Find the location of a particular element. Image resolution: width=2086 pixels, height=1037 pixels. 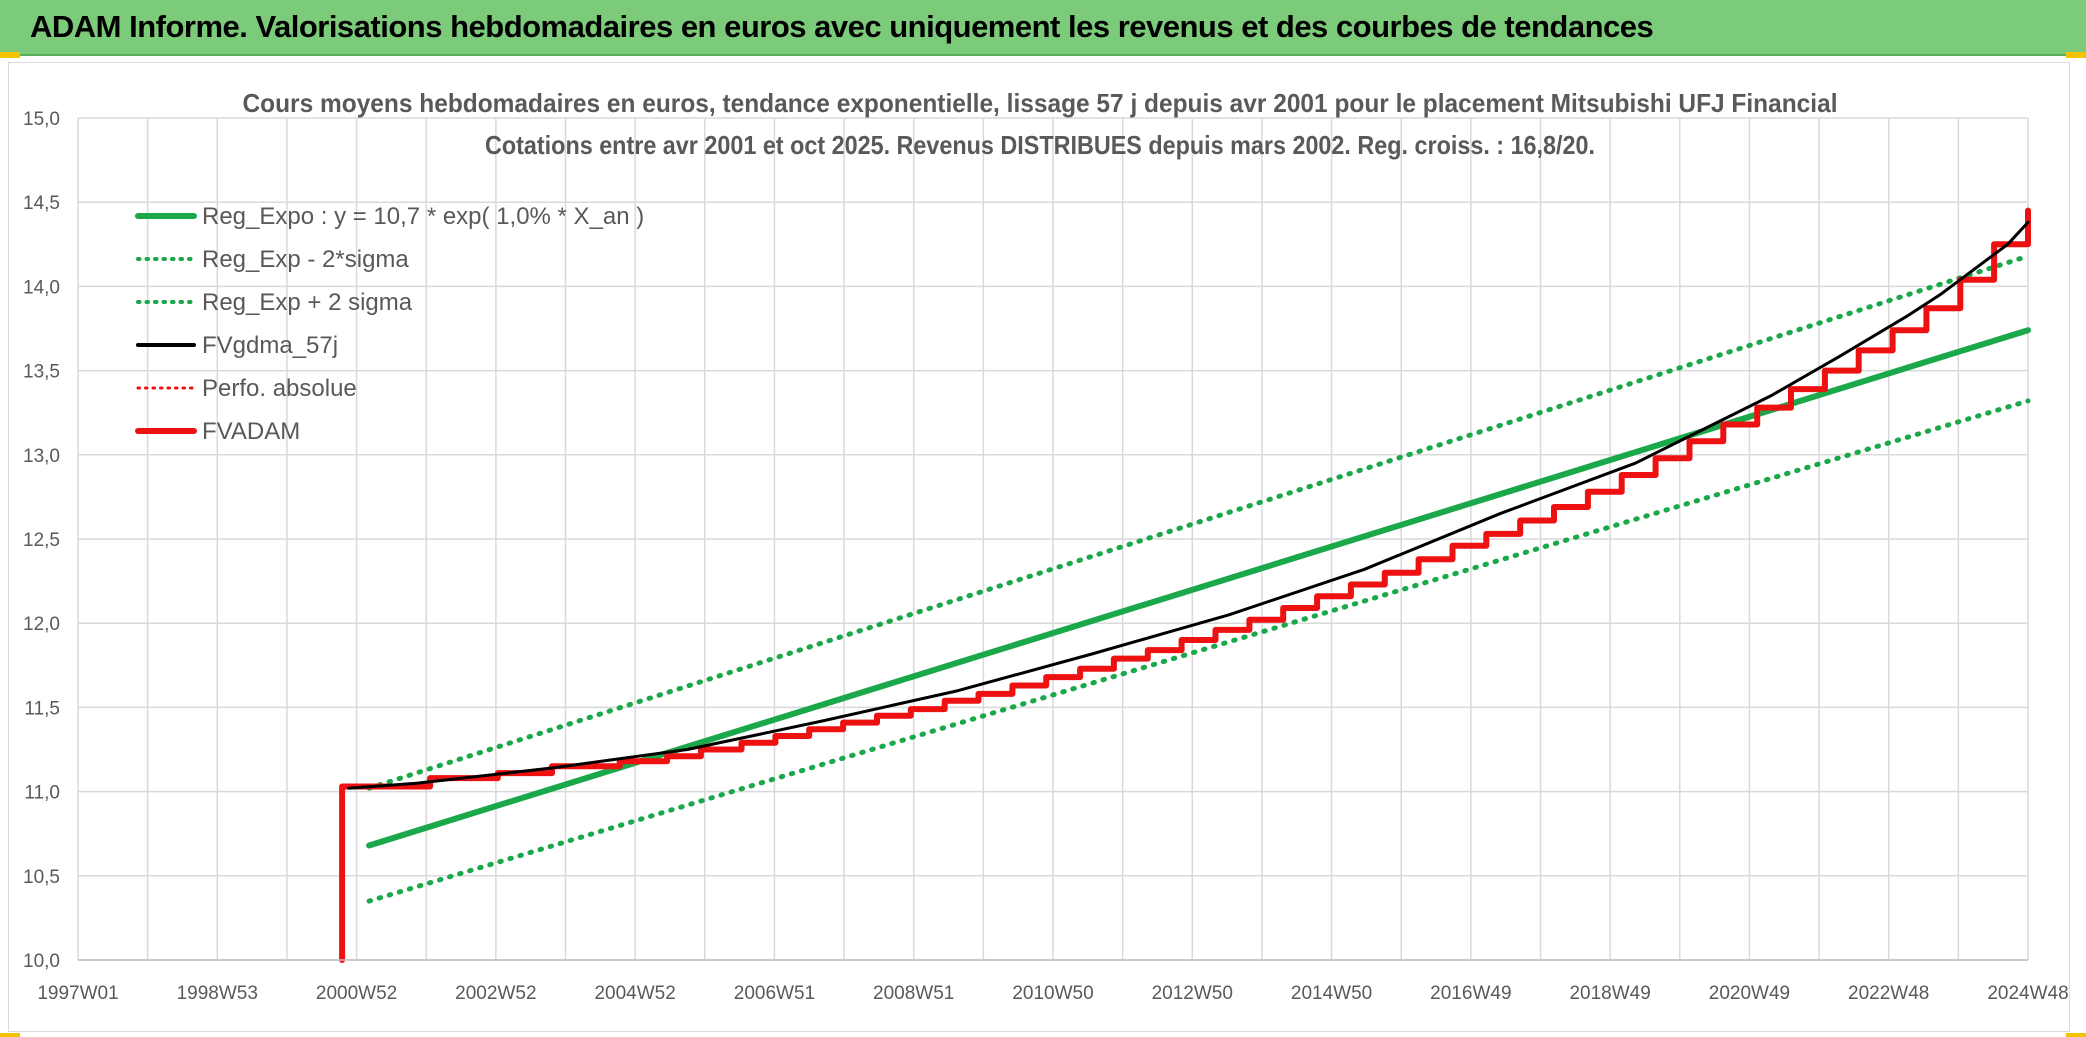

legend-label-reg_expo: Reg_Expo : y = 10,7 * exp( 1,0% * X_an ) is located at coordinates (423, 216).